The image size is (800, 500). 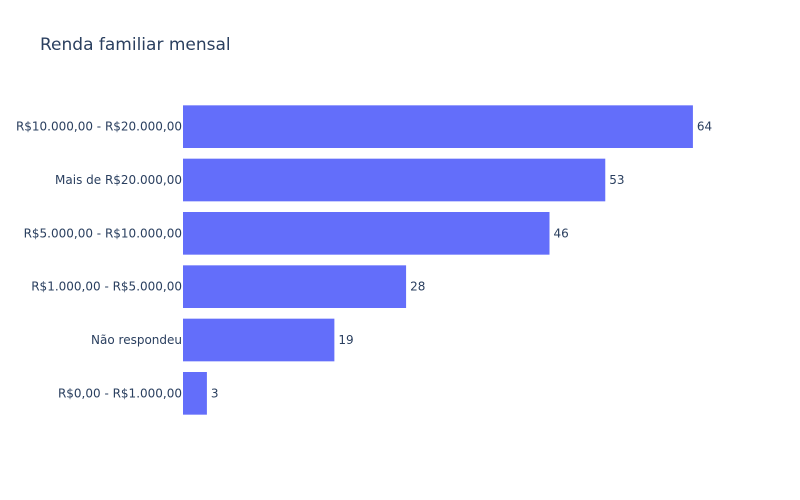 What do you see at coordinates (106, 287) in the screenshot?
I see `y-tick-label: R$1.000,00 - R$5.000,00` at bounding box center [106, 287].